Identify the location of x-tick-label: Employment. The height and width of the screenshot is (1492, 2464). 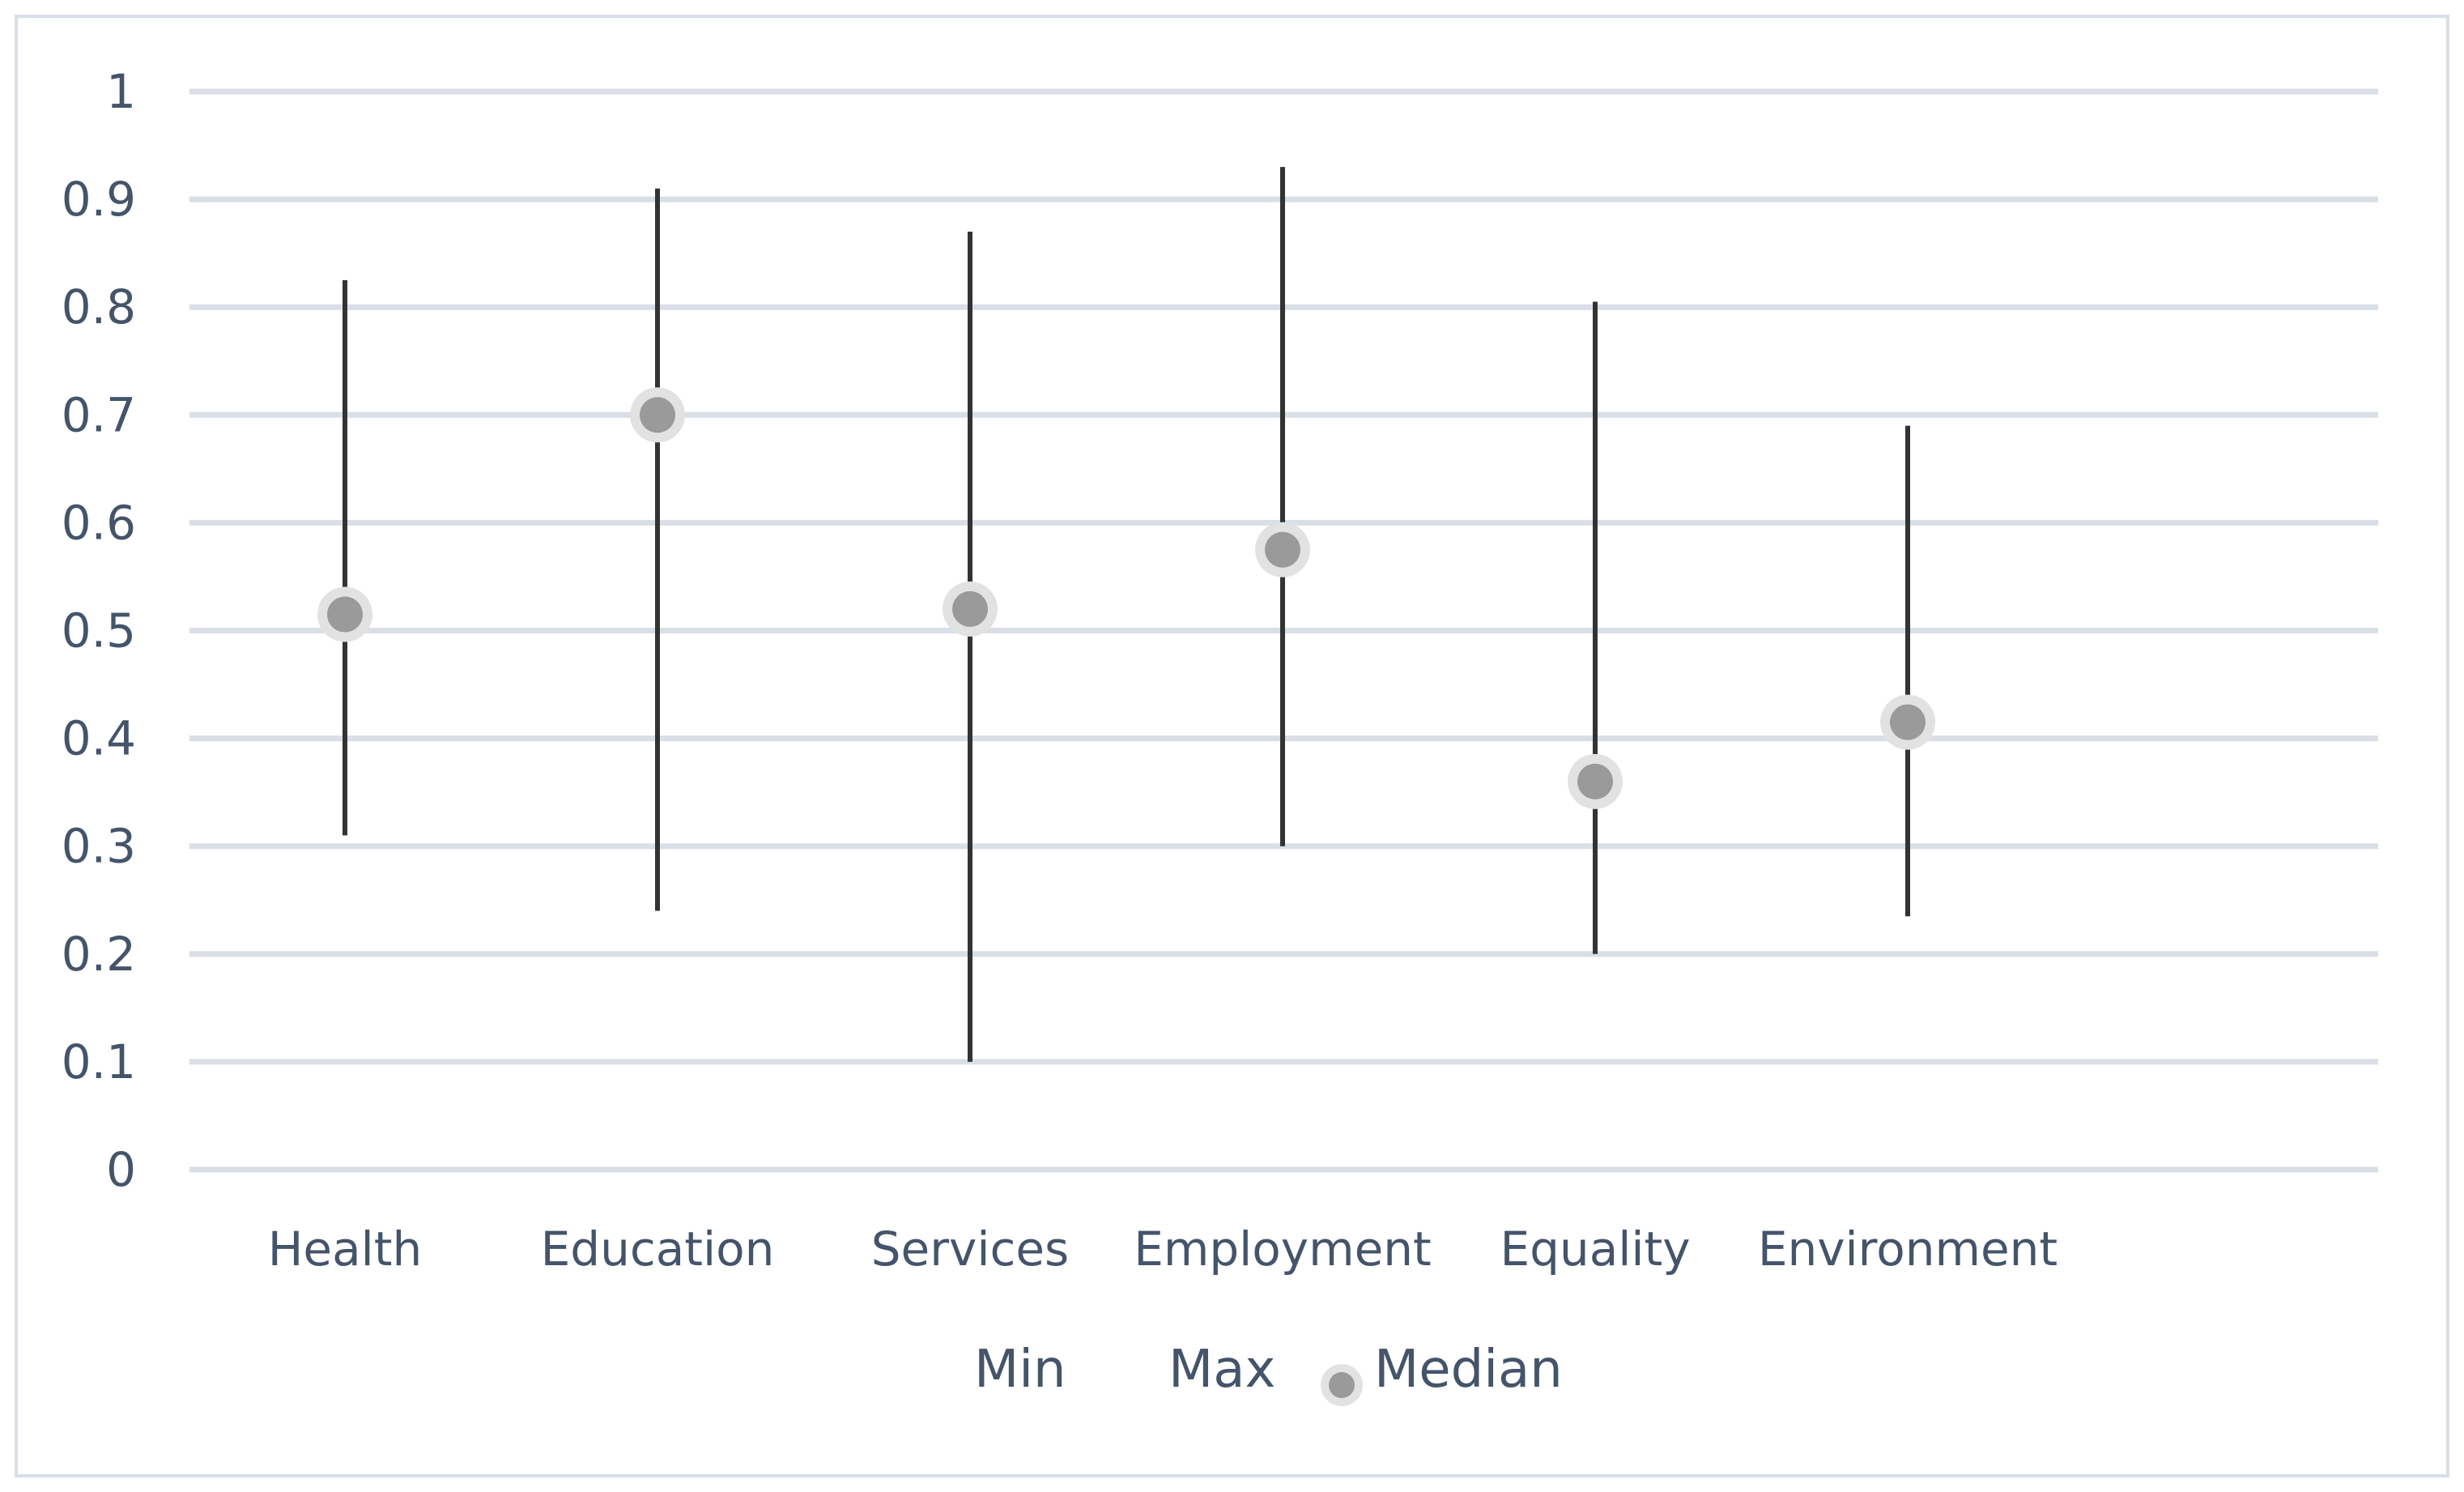
(1283, 1249).